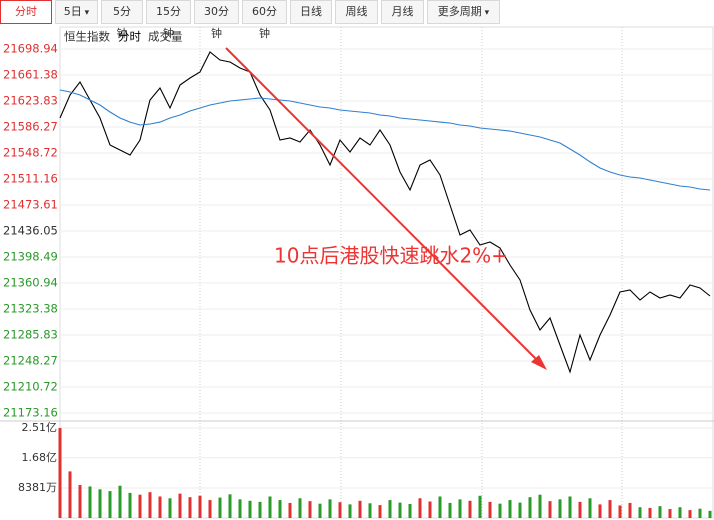 The width and height of the screenshot is (714, 520). I want to click on y-tick-label: 21398.49, so click(30, 257).